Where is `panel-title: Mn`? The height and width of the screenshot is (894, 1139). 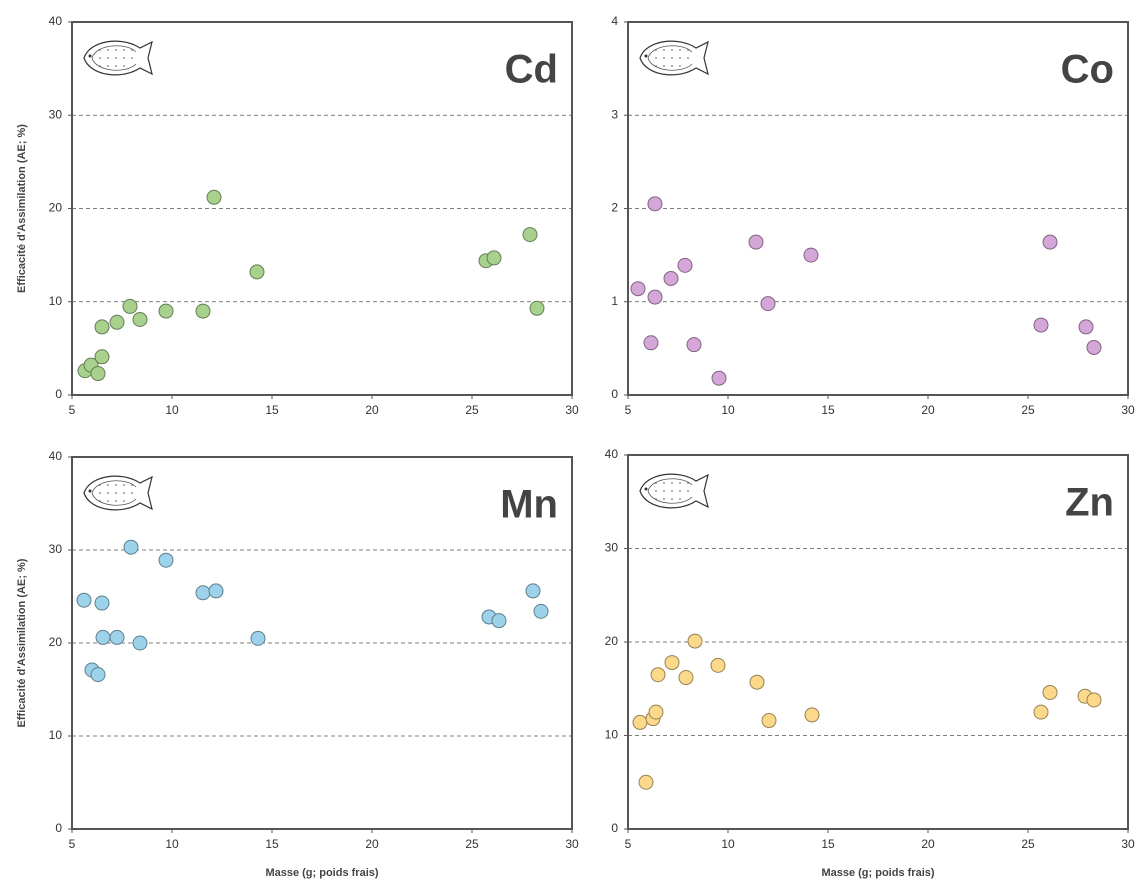 panel-title: Mn is located at coordinates (529, 505).